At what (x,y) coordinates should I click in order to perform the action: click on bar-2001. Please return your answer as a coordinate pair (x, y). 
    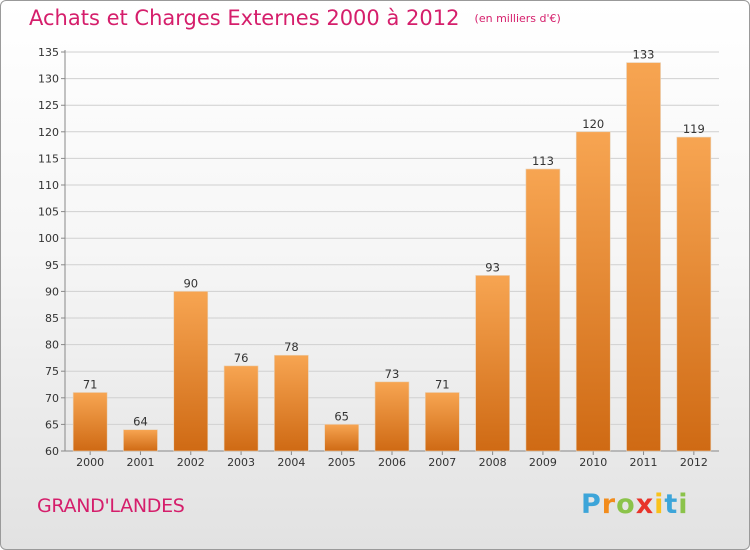
    Looking at the image, I should click on (140, 440).